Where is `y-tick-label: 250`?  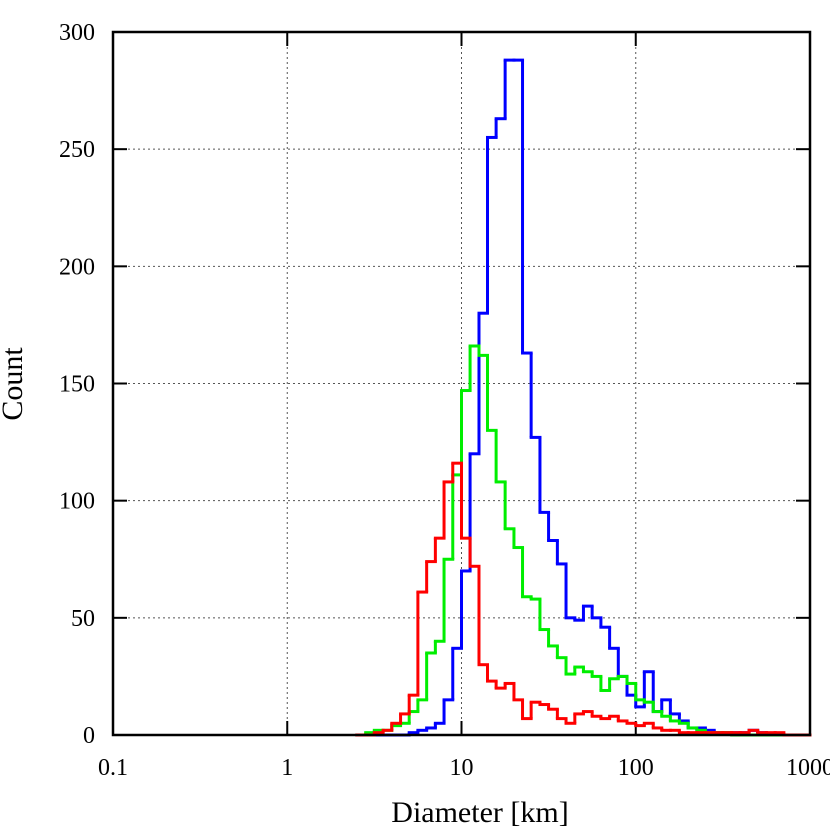 y-tick-label: 250 is located at coordinates (77, 150).